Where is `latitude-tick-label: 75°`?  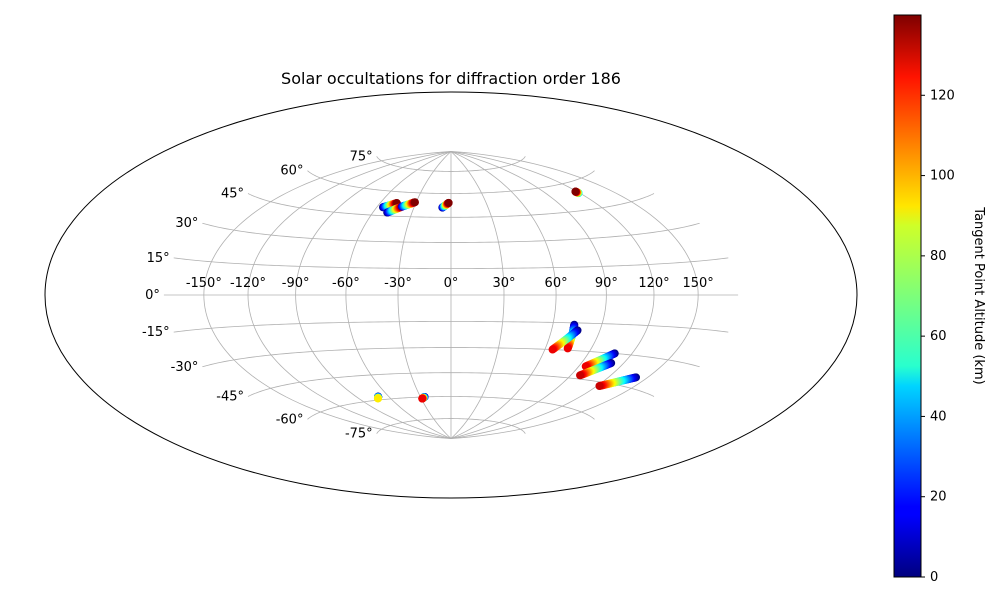 latitude-tick-label: 75° is located at coordinates (361, 156).